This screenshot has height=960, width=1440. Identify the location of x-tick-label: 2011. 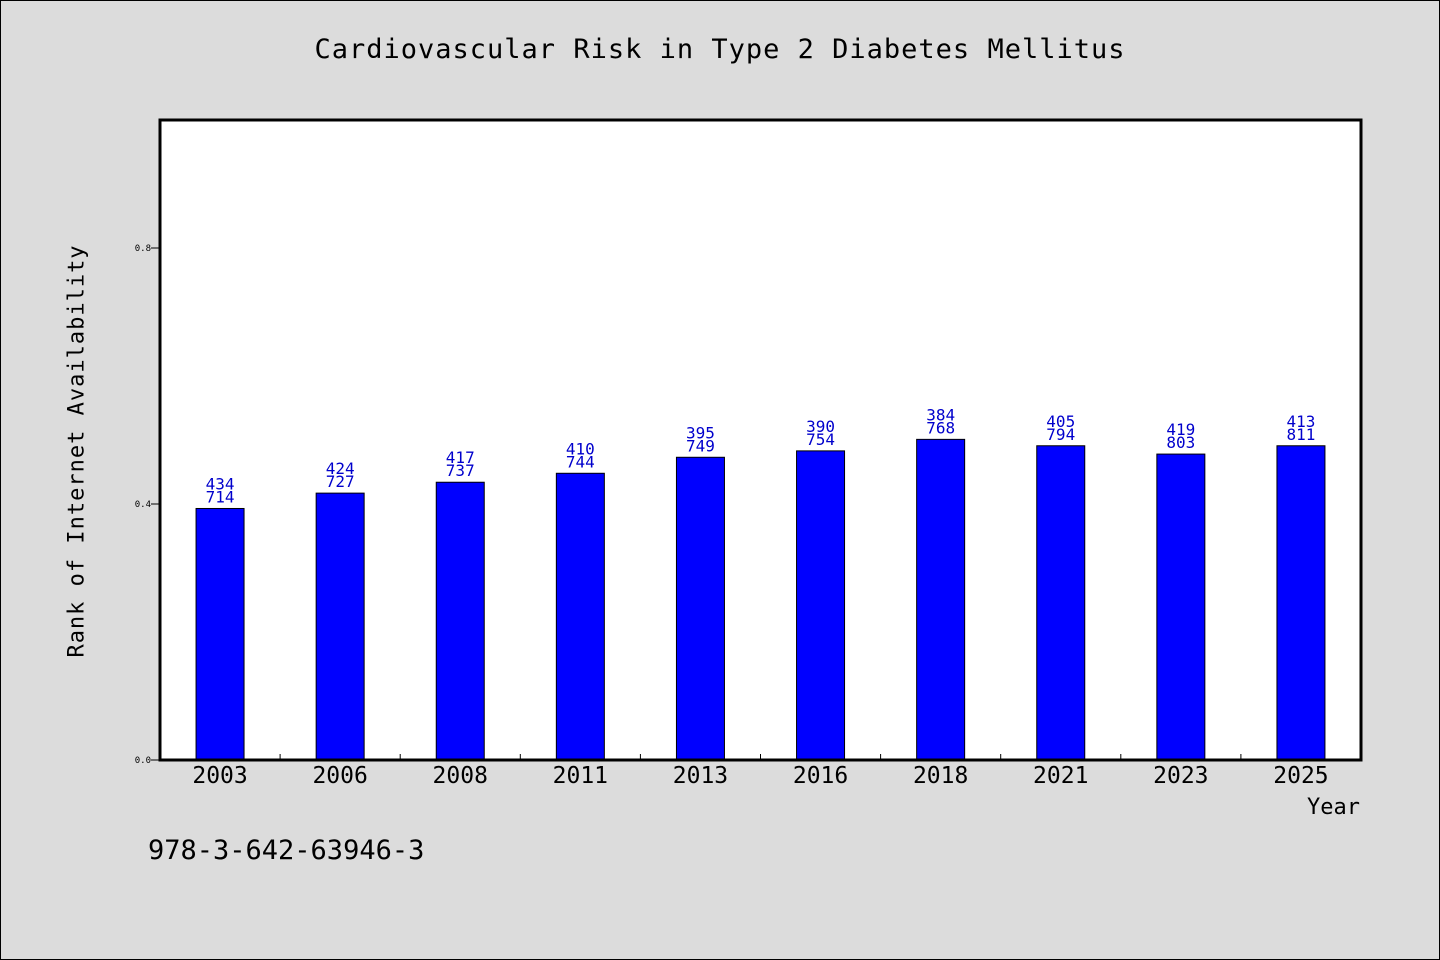
(580, 776).